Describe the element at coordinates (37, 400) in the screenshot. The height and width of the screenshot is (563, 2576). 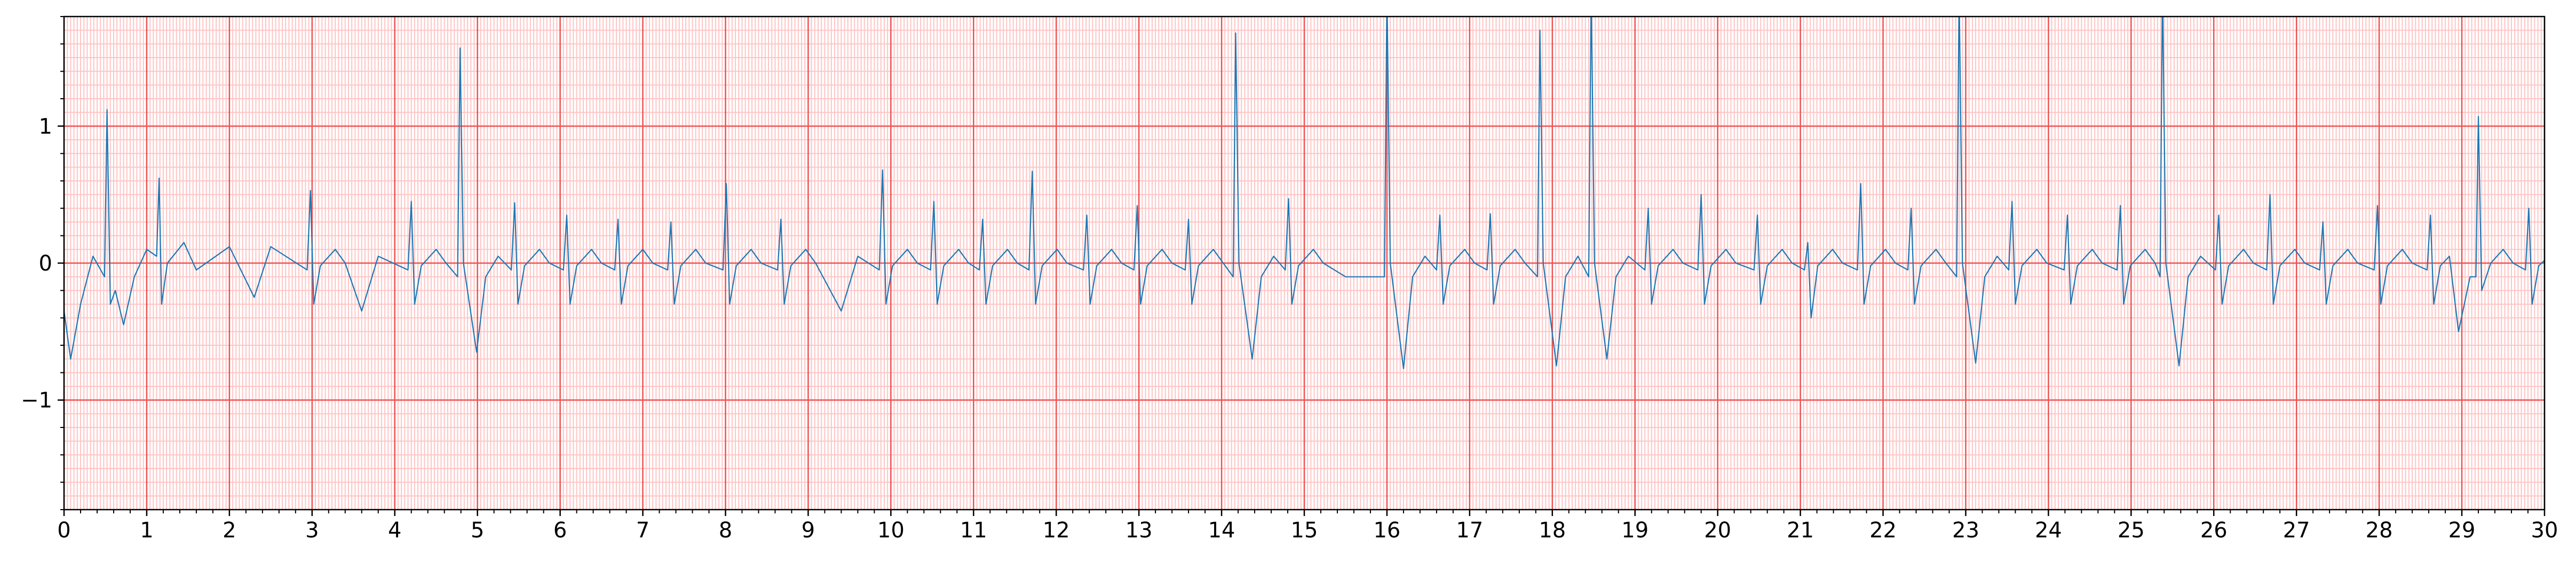
I see `y-tick-label: −1` at that location.